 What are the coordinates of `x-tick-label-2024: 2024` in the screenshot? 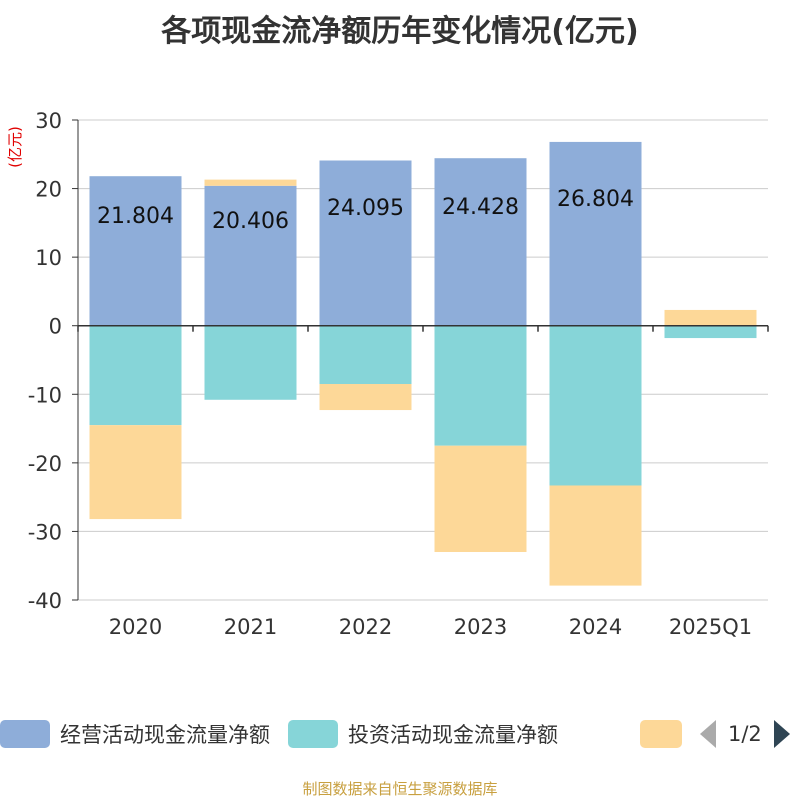 It's located at (595, 627).